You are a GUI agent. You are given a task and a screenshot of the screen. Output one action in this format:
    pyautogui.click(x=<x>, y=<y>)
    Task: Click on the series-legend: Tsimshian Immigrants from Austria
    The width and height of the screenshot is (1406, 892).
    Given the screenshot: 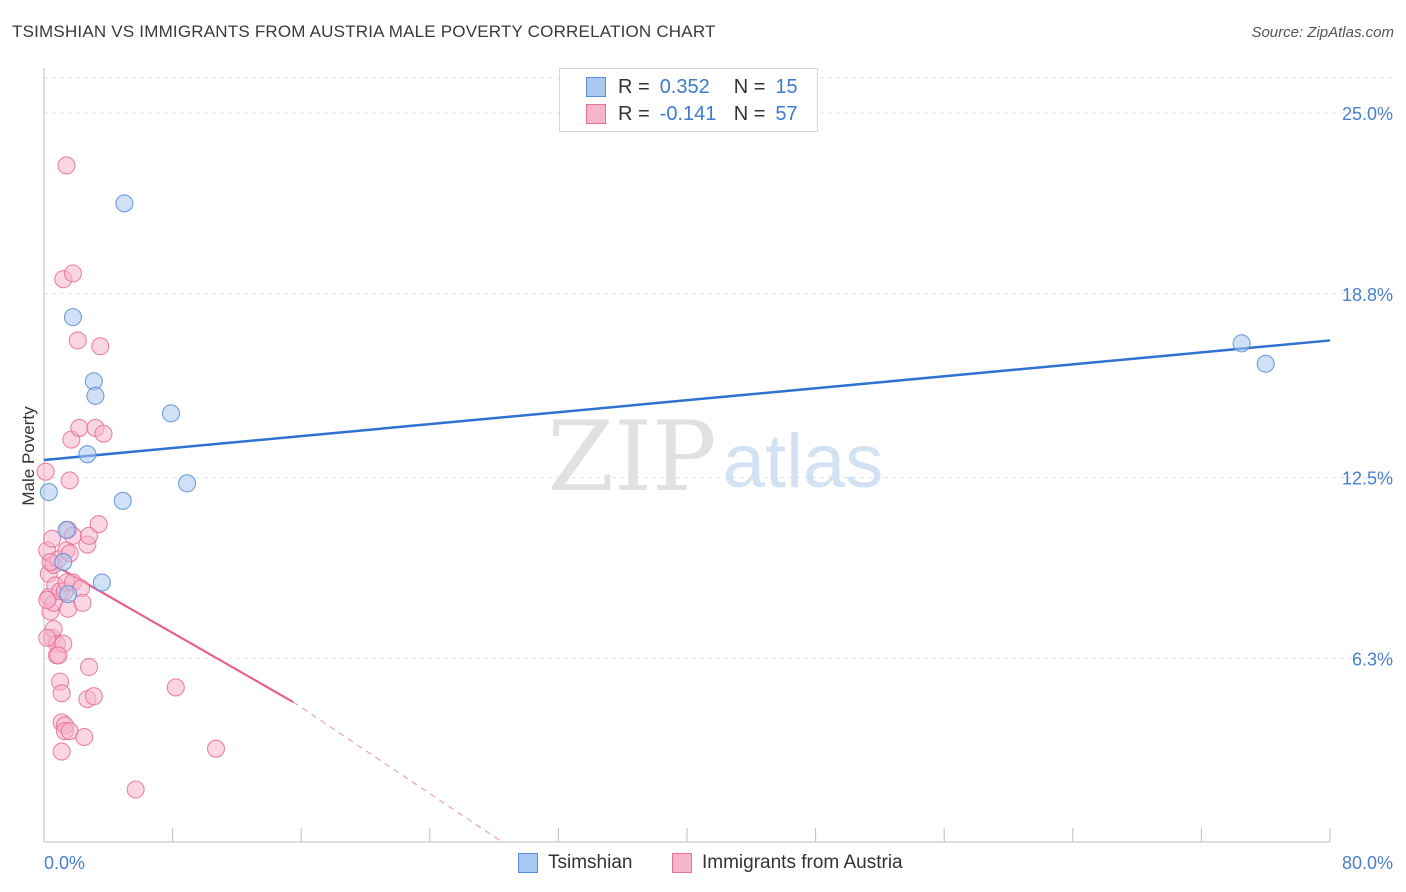 What is the action you would take?
    pyautogui.click(x=703, y=864)
    